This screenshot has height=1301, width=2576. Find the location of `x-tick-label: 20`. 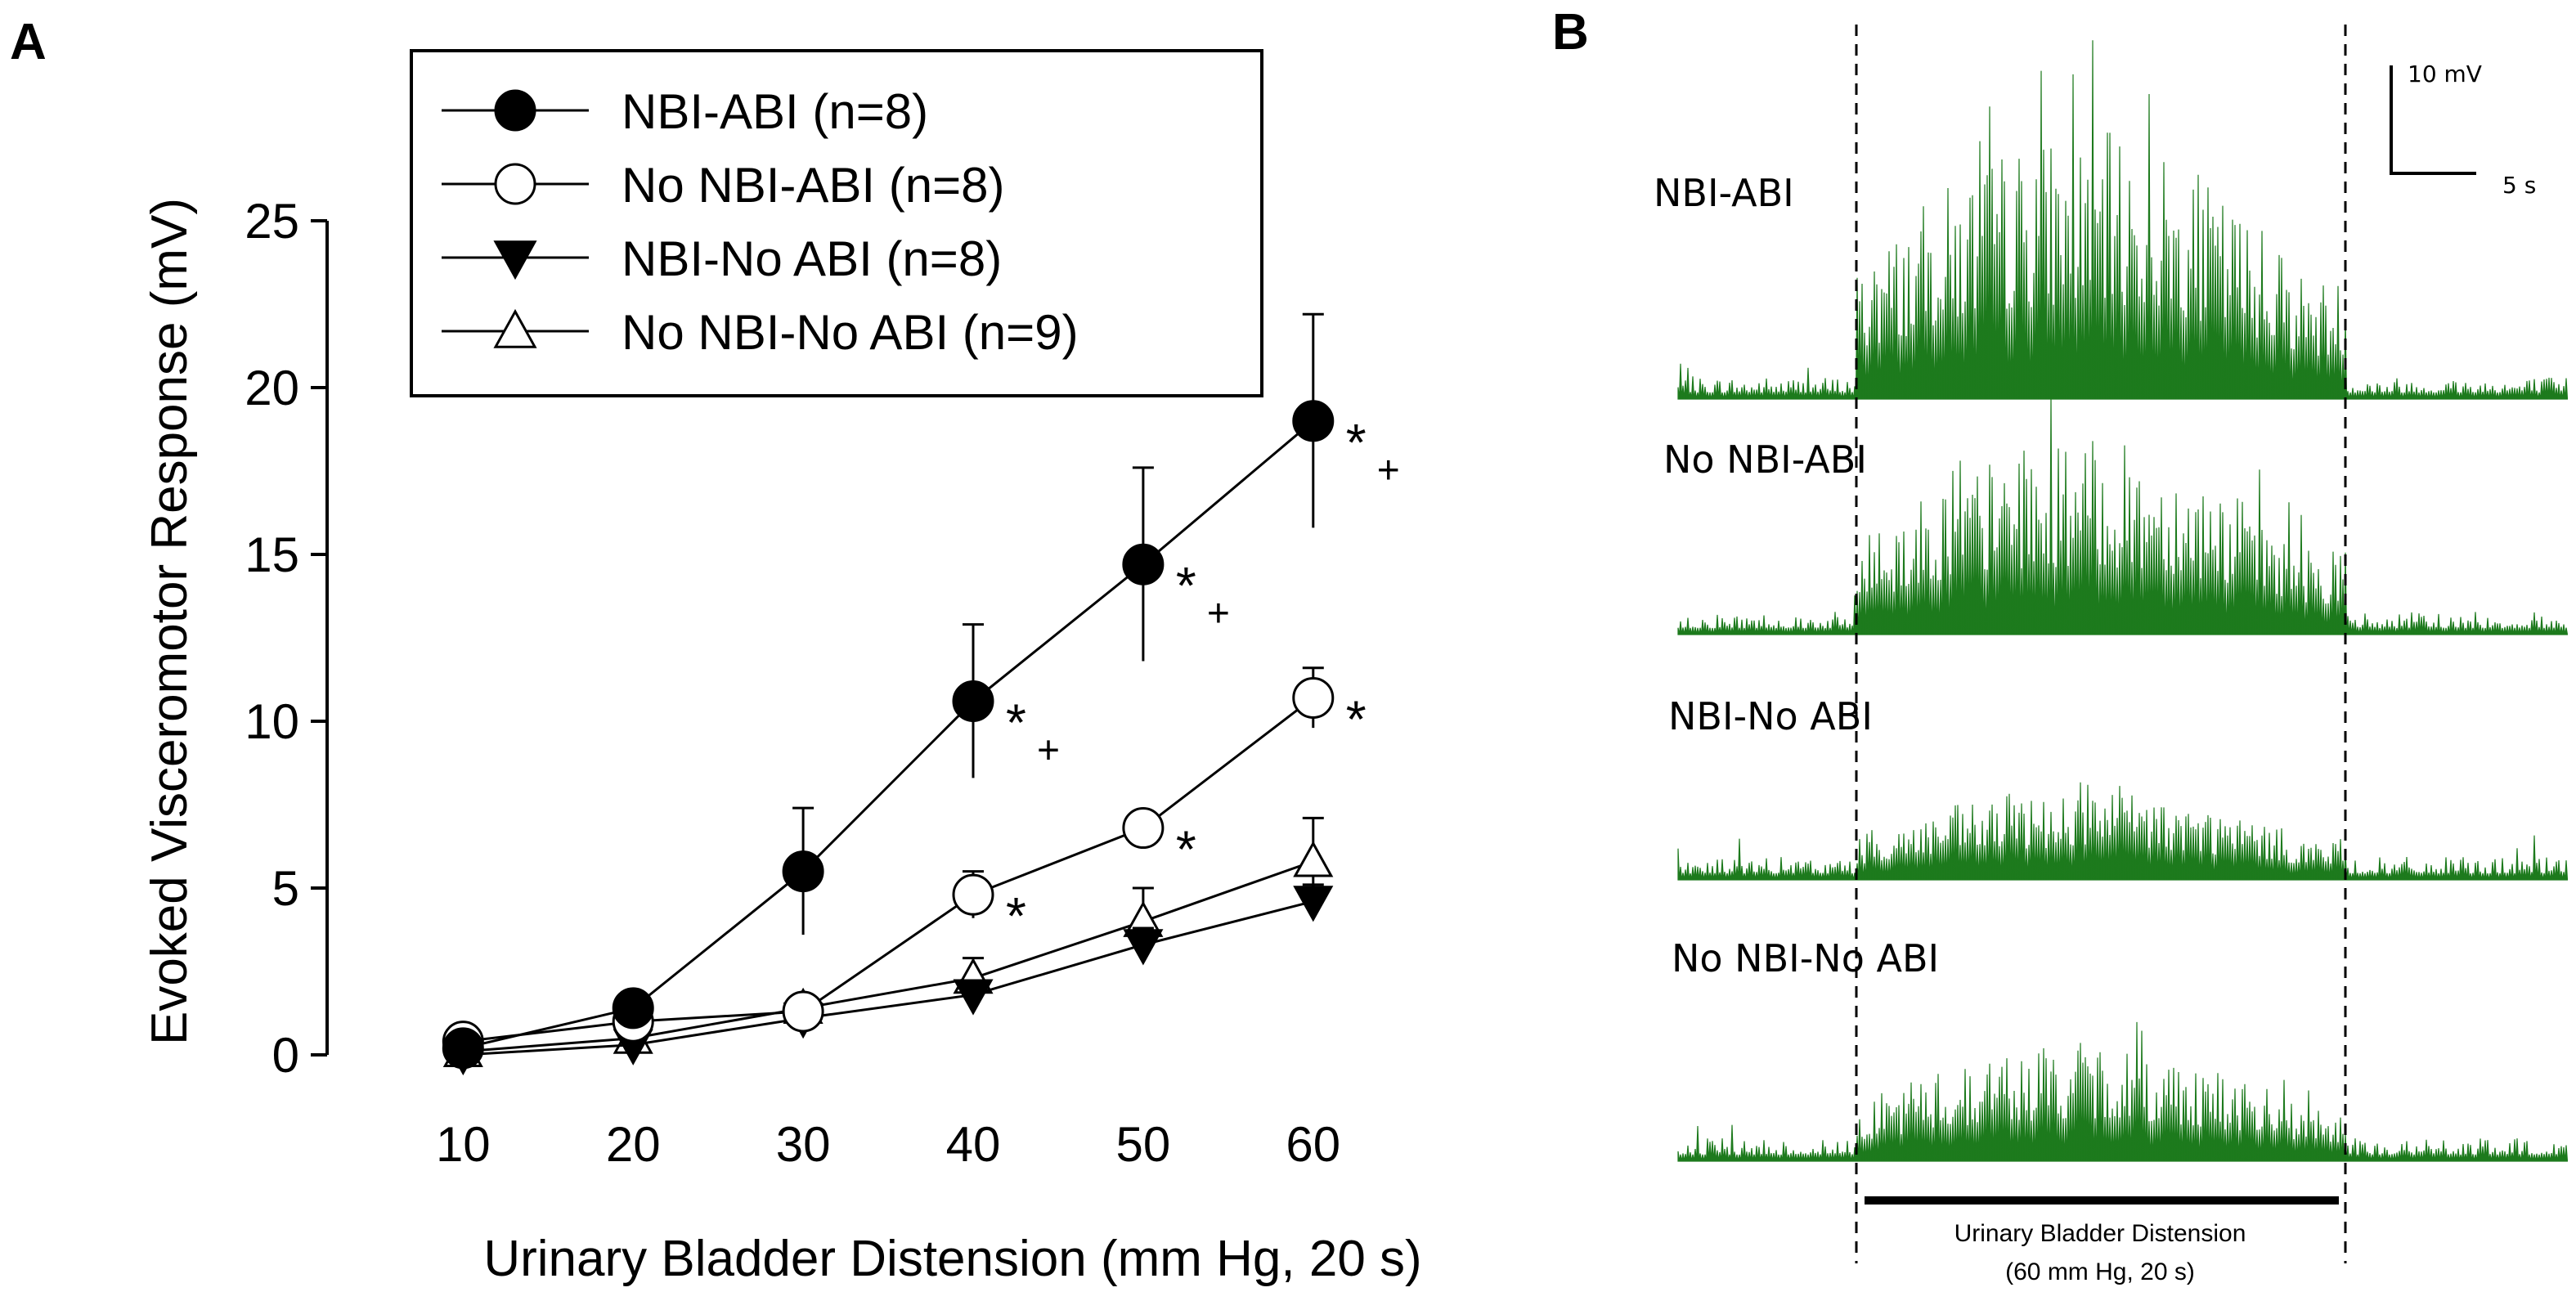

x-tick-label: 20 is located at coordinates (633, 1144).